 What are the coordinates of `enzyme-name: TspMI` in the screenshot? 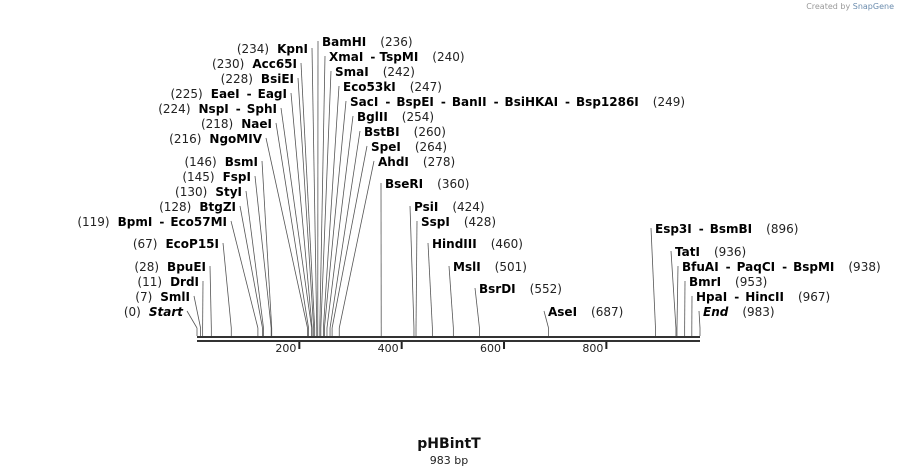 It's located at (399, 57).